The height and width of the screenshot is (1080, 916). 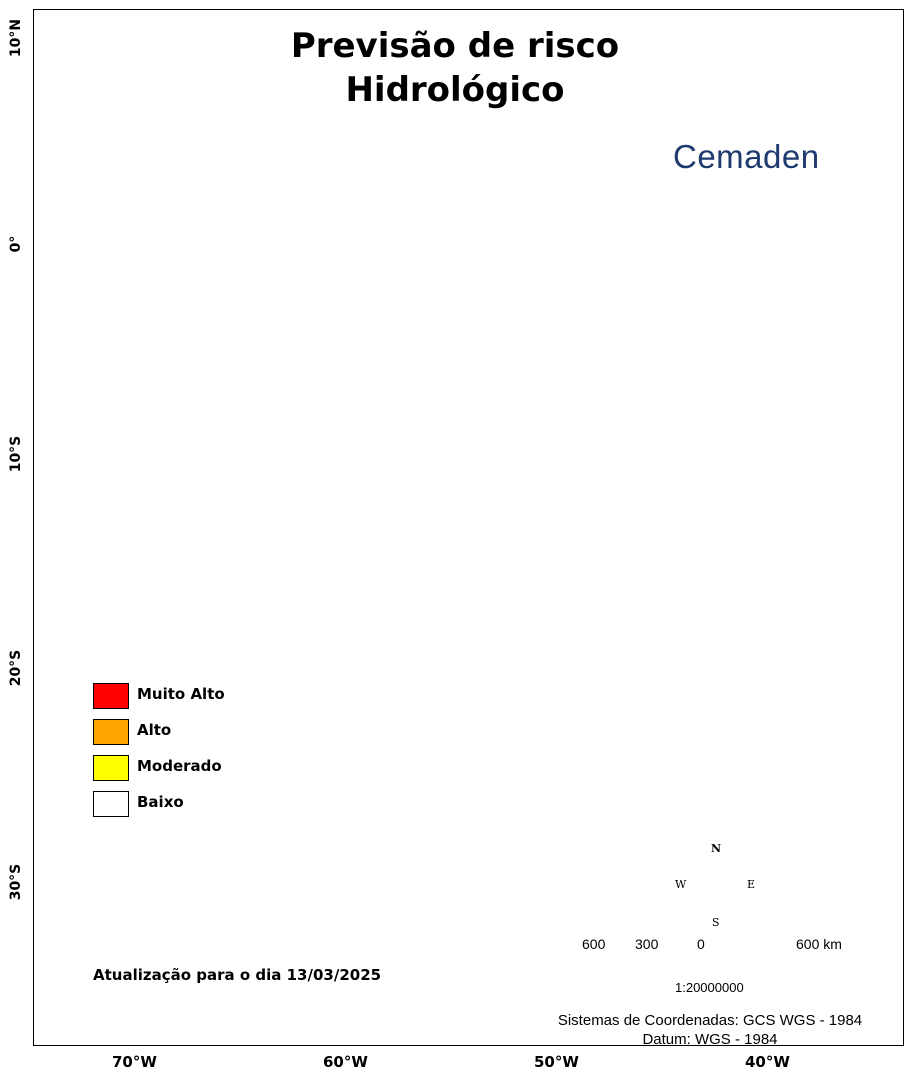 I want to click on lat-label-30s: 30°S, so click(x=16, y=882).